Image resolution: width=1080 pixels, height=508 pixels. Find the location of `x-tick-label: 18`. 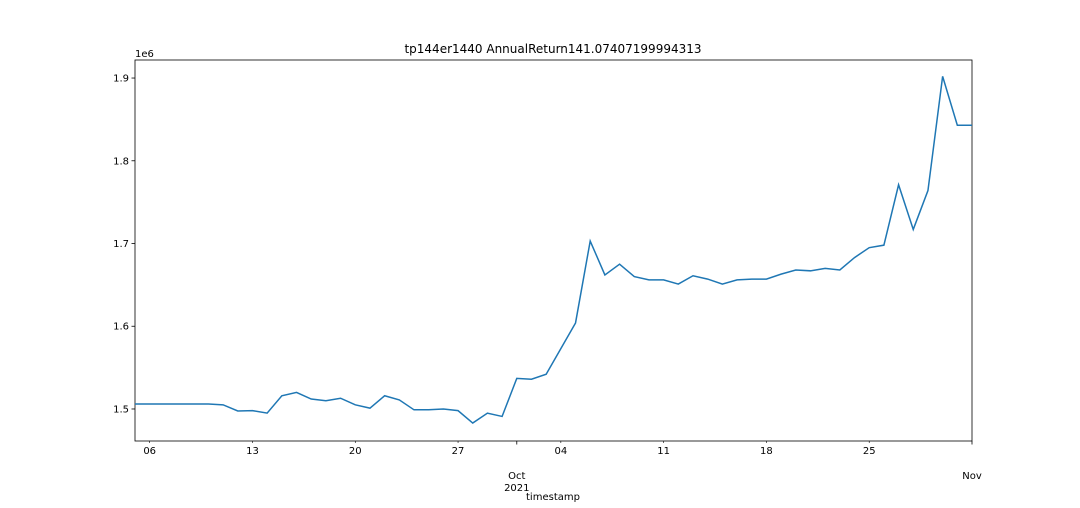

x-tick-label: 18 is located at coordinates (766, 451).